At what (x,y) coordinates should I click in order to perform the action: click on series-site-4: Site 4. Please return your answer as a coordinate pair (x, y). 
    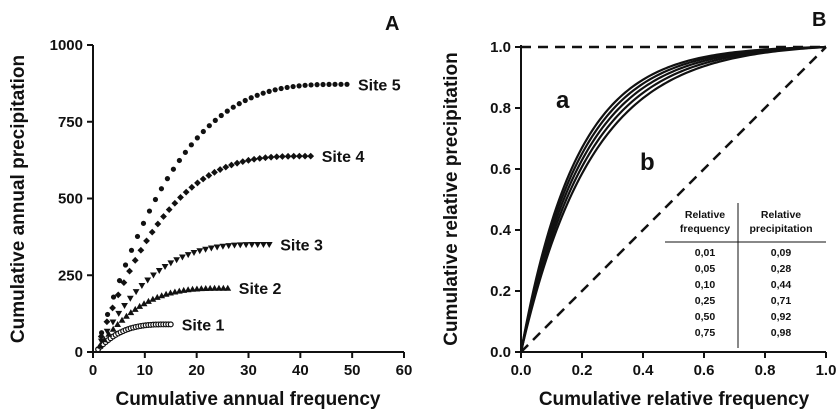
    Looking at the image, I should click on (230, 244).